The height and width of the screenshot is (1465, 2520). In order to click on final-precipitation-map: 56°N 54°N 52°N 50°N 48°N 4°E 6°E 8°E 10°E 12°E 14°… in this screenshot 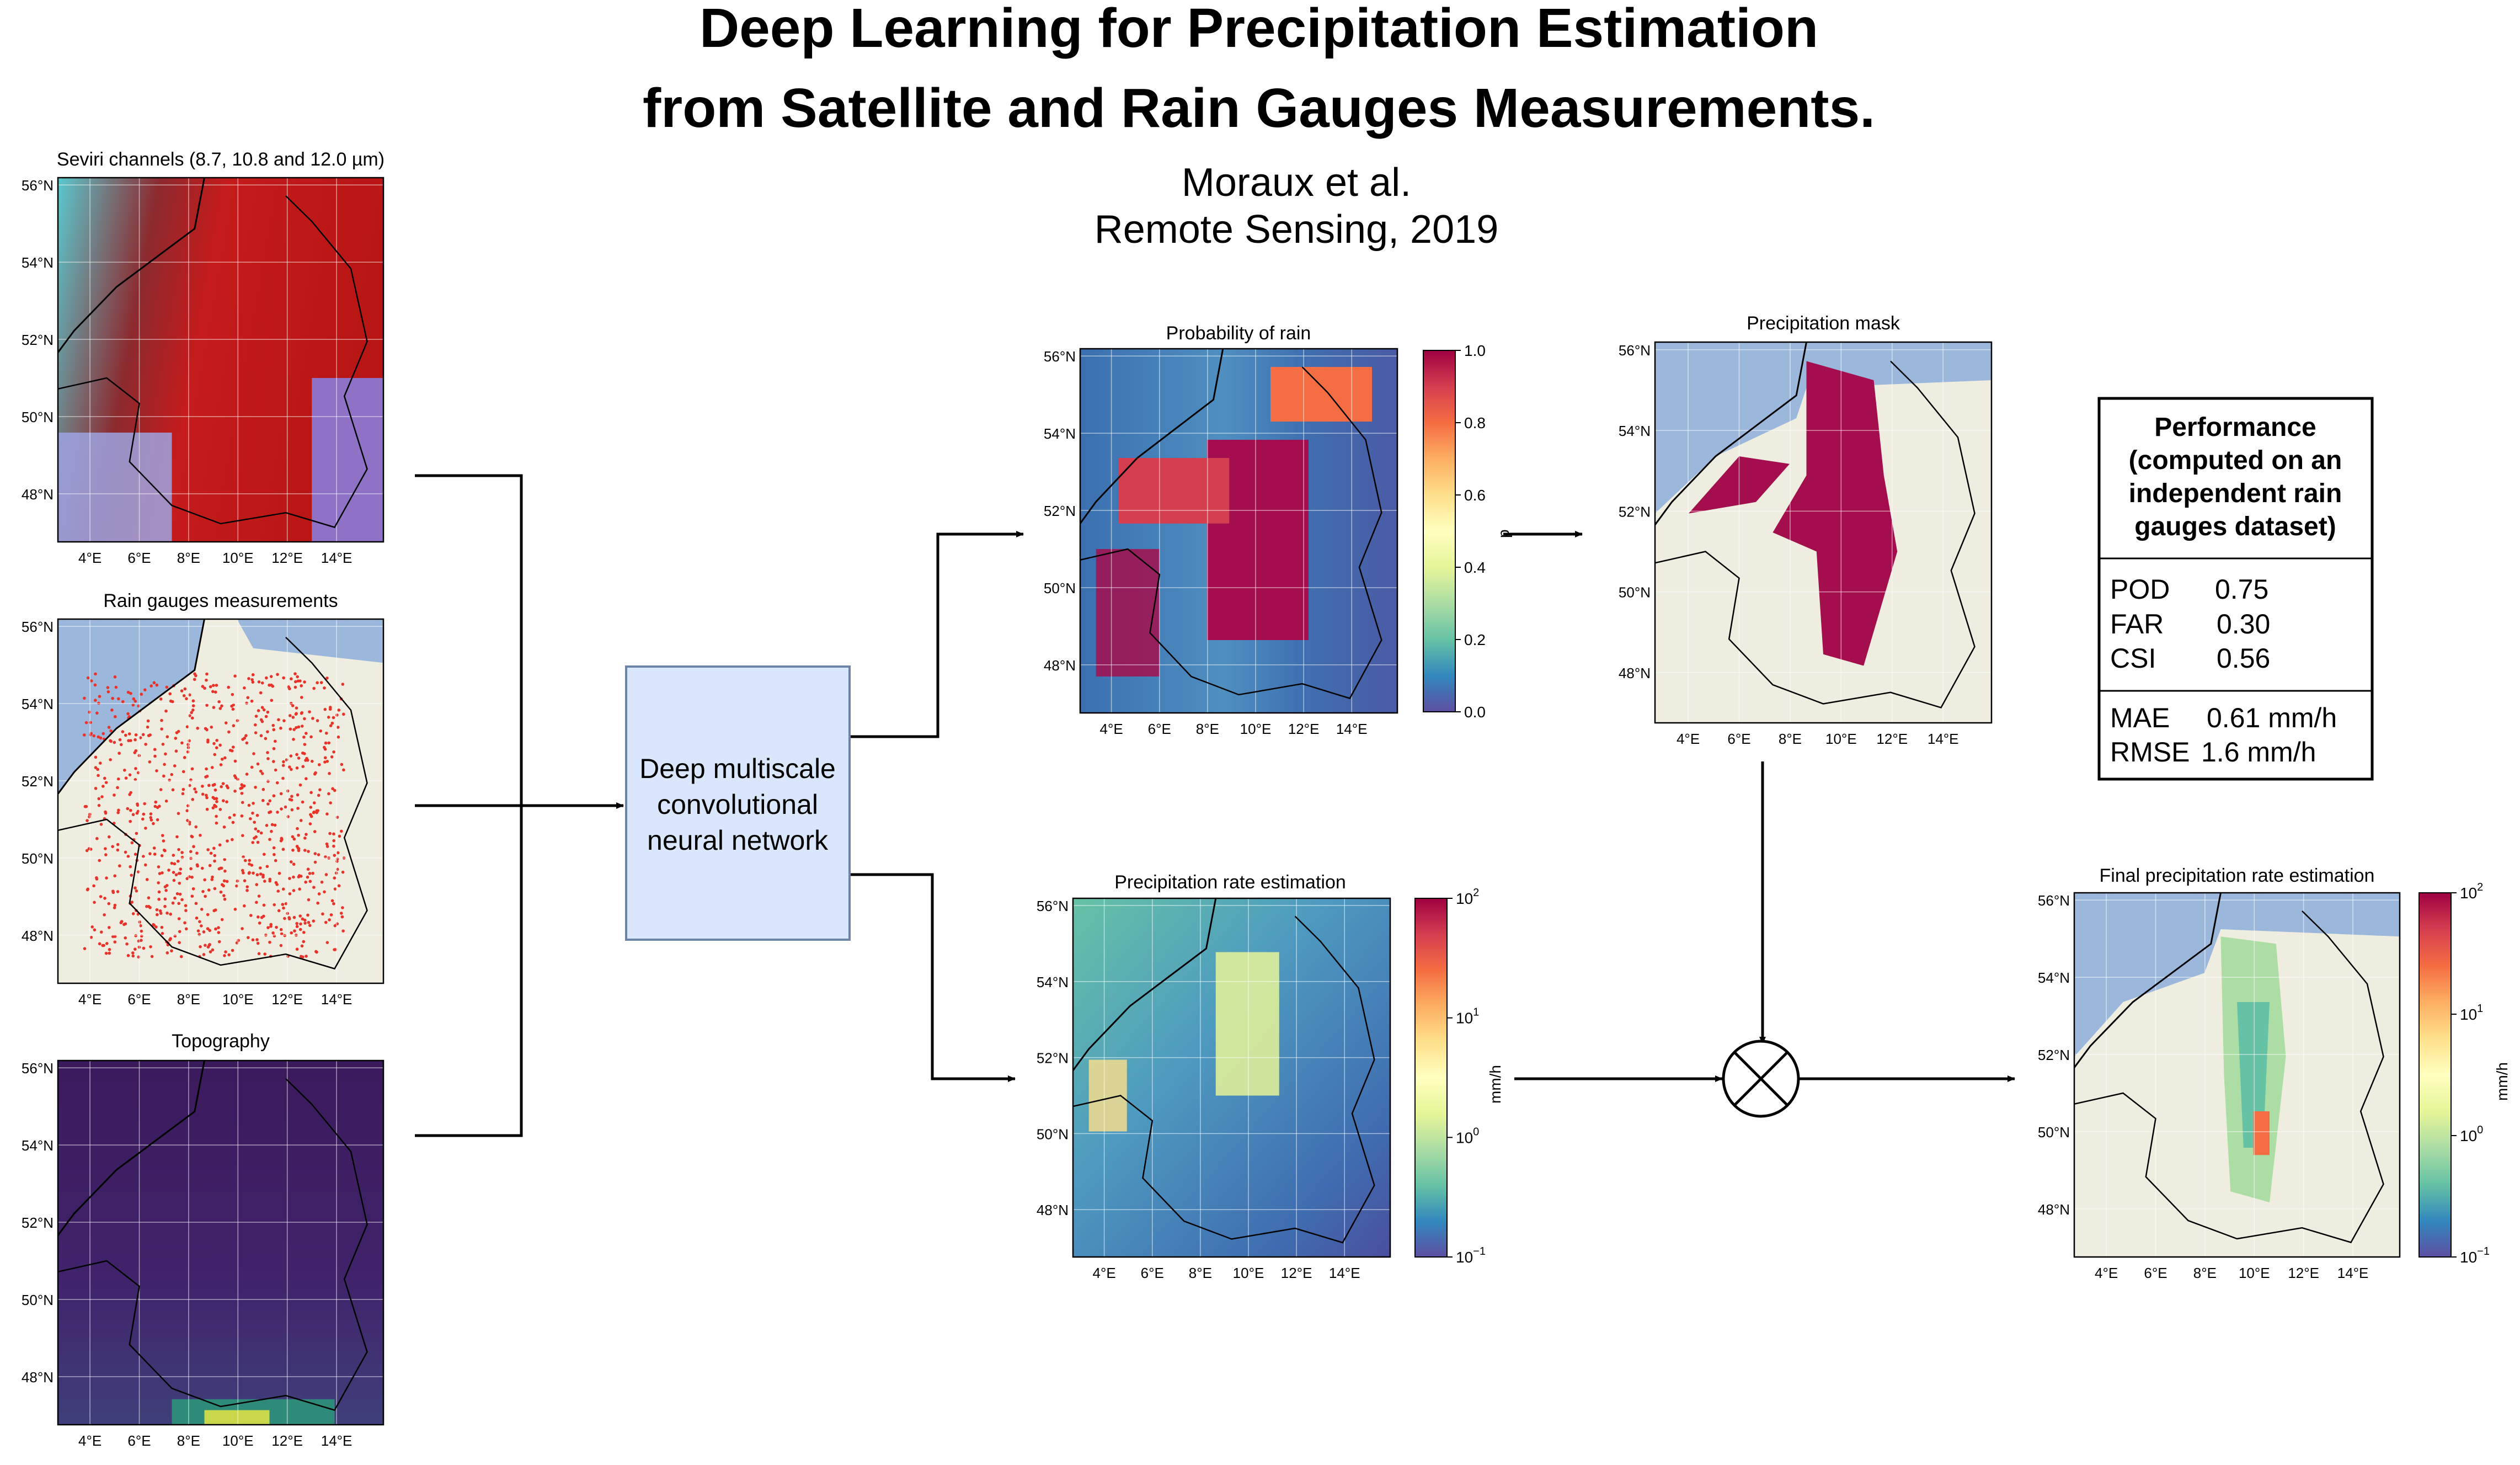, I will do `click(2219, 1086)`.